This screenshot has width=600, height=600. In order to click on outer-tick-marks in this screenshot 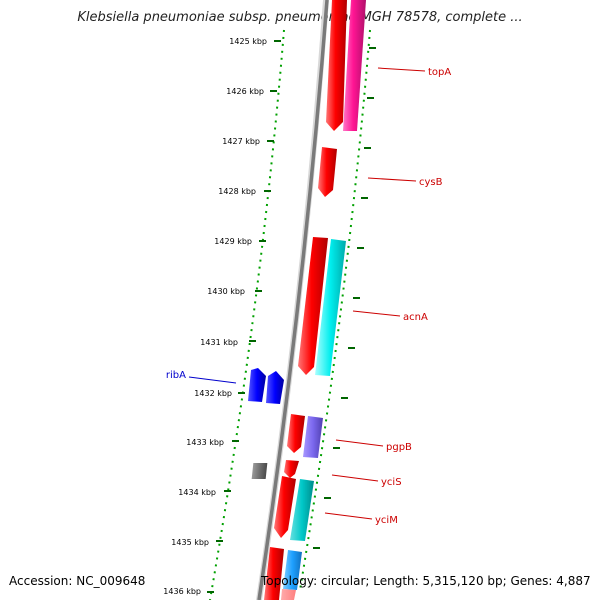, I will do `click(344, 298)`.